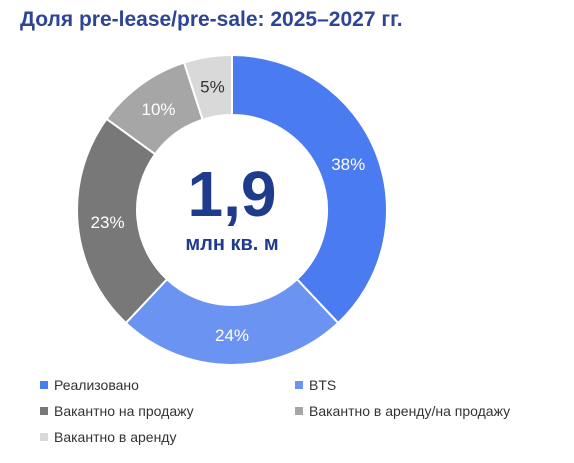  What do you see at coordinates (212, 87) in the screenshot?
I see `slice-label-5: 5%` at bounding box center [212, 87].